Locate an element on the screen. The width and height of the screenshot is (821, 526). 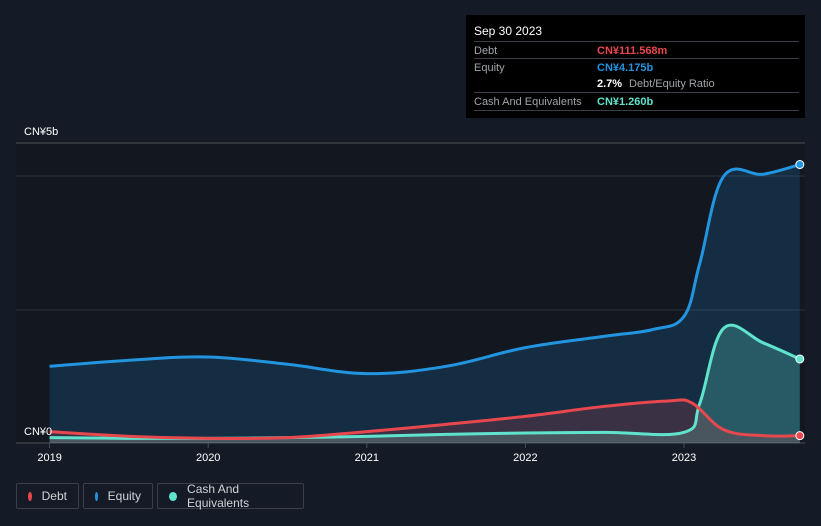
equity-dot-icon is located at coordinates (96, 496).